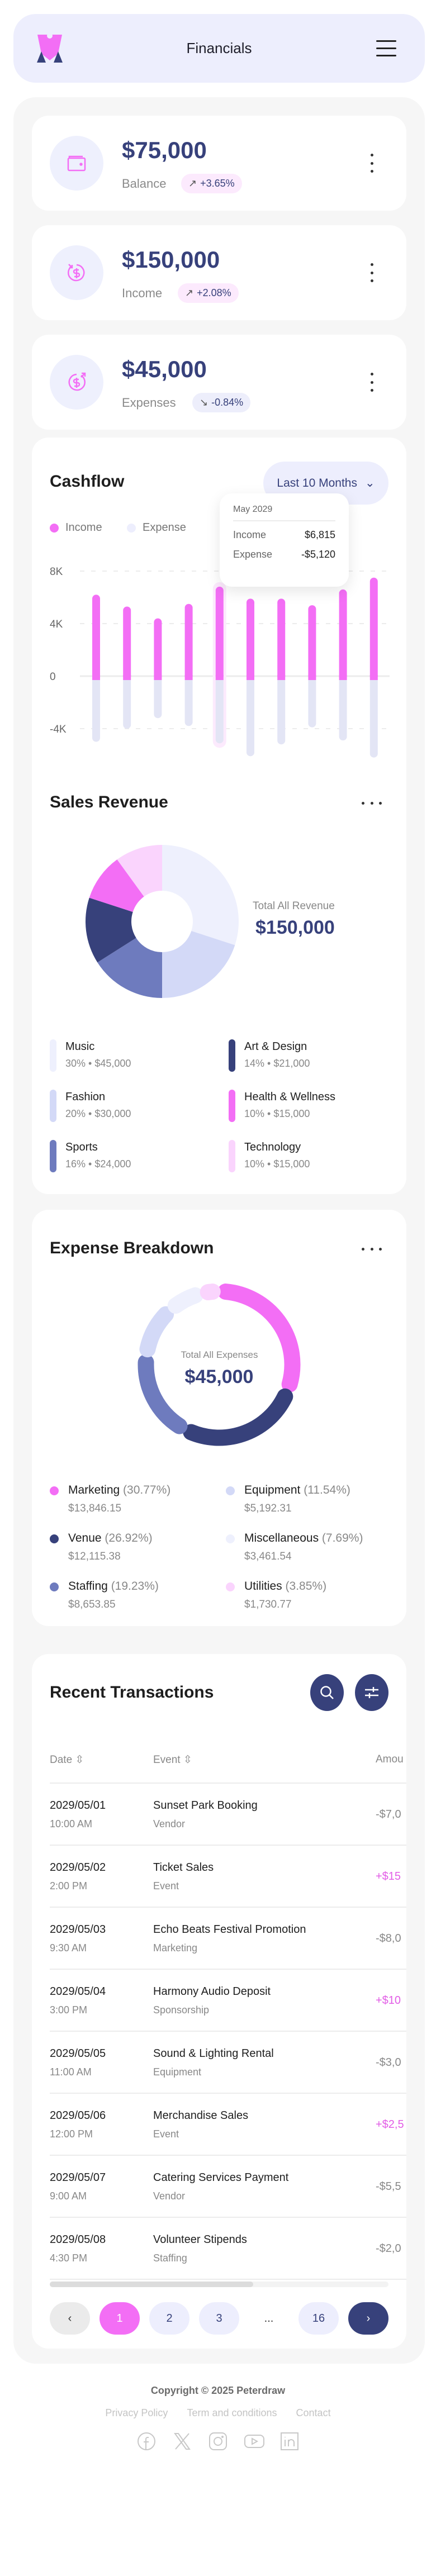  Describe the element at coordinates (198, 964) in the screenshot. I see `pie-slice-fashion` at that location.